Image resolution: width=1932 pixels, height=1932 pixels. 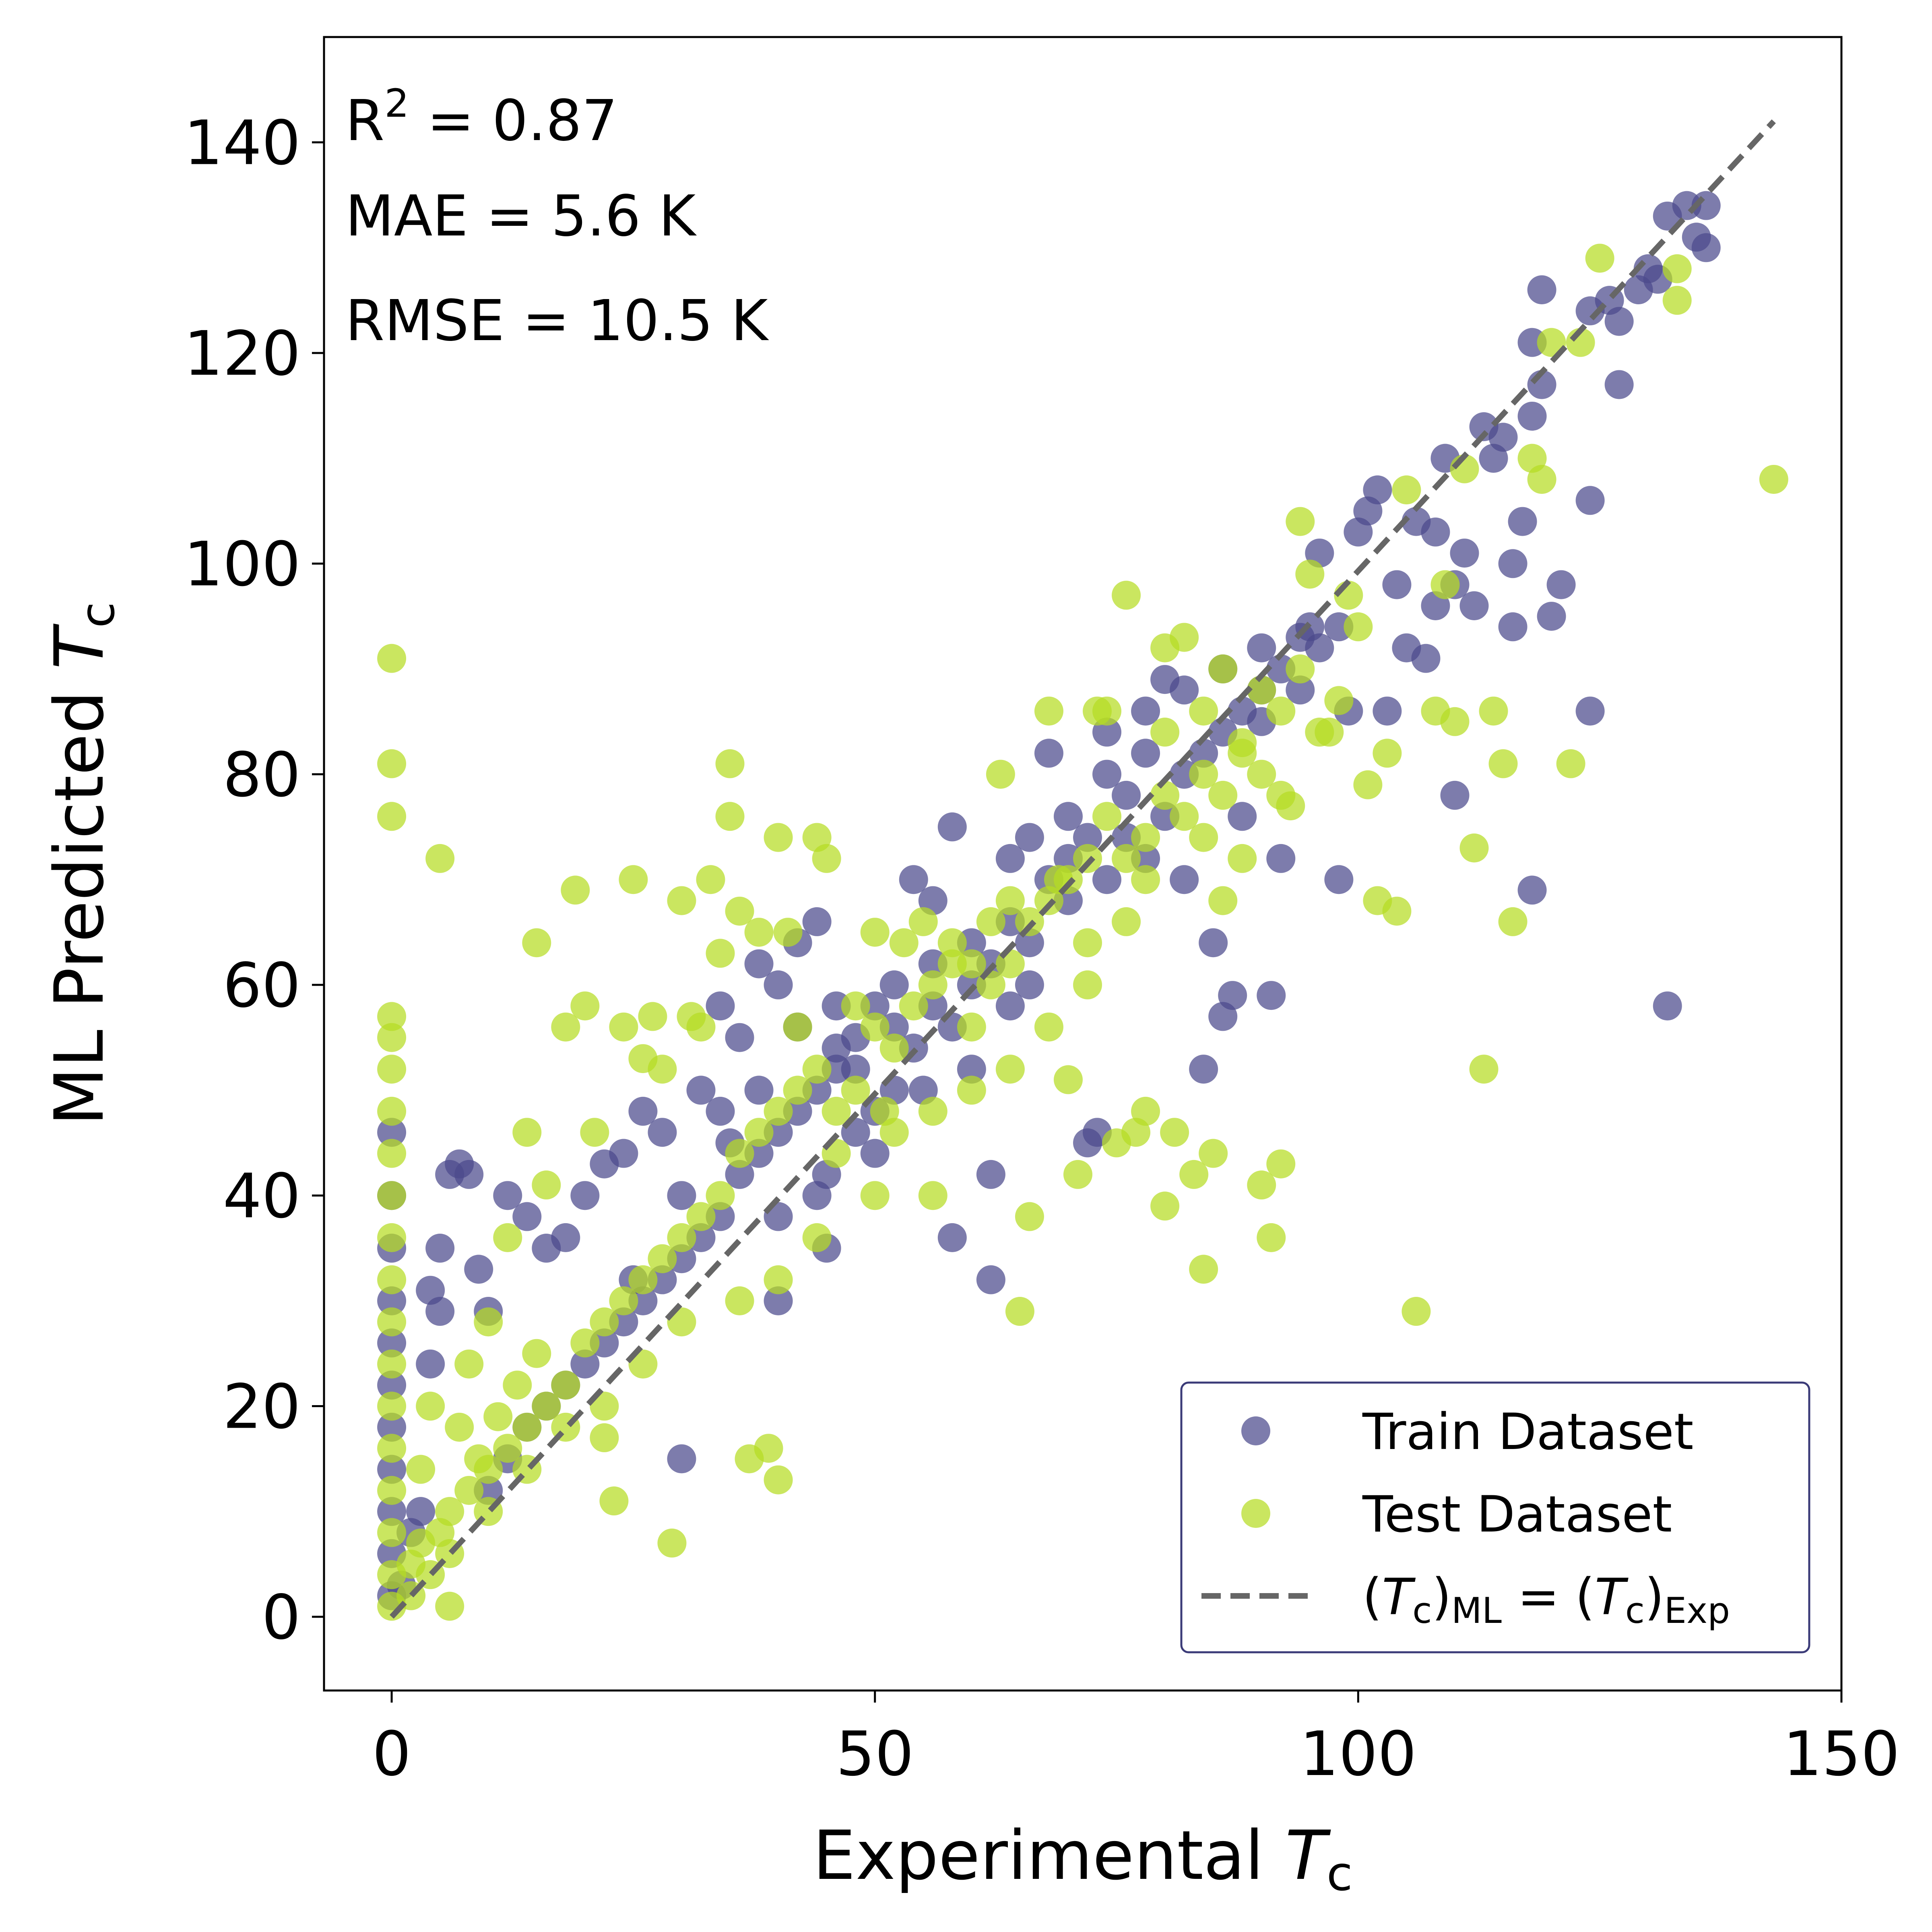 I want to click on y-tick-label: 40, so click(x=262, y=1196).